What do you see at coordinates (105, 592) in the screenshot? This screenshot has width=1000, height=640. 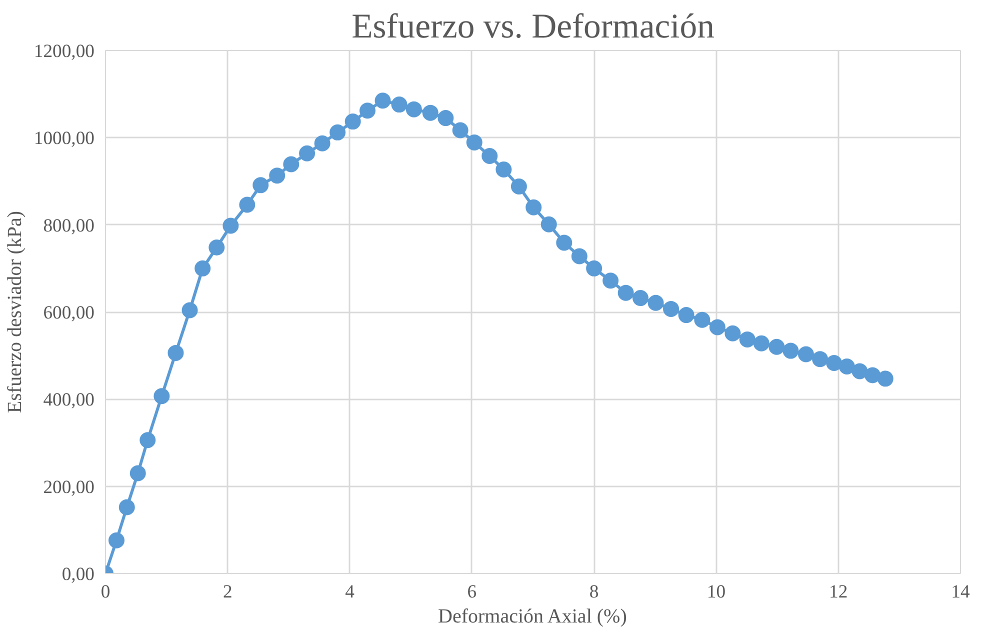 I see `x-tick-label: 0` at bounding box center [105, 592].